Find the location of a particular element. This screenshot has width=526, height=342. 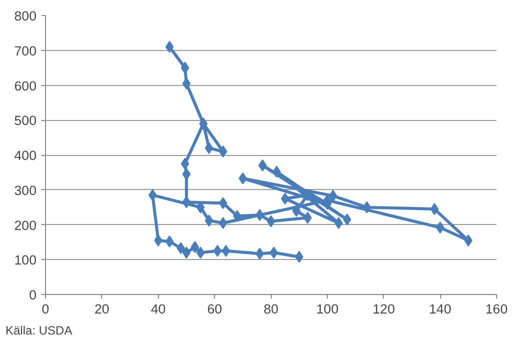

x-tick-label: 100 is located at coordinates (327, 309).